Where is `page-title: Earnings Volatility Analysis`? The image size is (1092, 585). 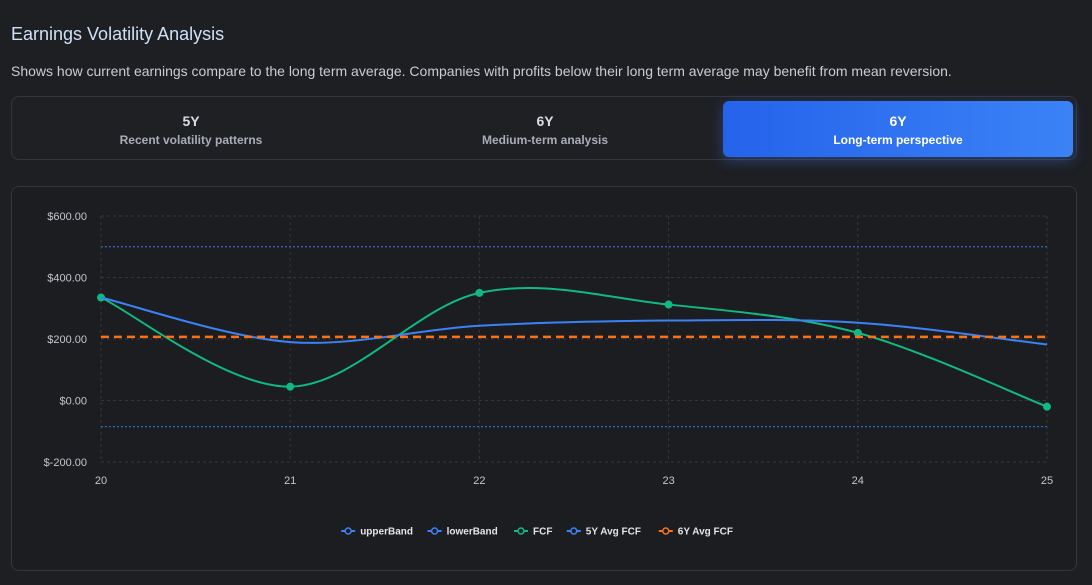
page-title: Earnings Volatility Analysis is located at coordinates (118, 34).